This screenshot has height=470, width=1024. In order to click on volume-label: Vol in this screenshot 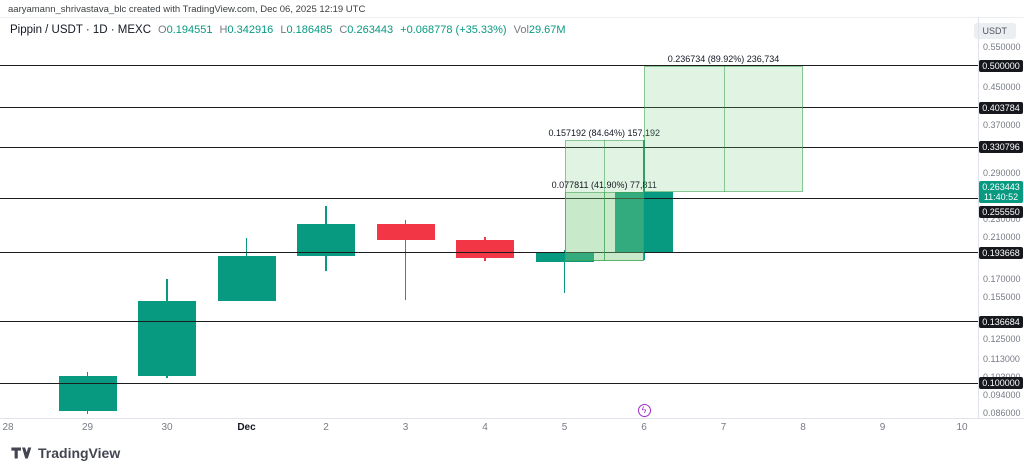, I will do `click(521, 30)`.